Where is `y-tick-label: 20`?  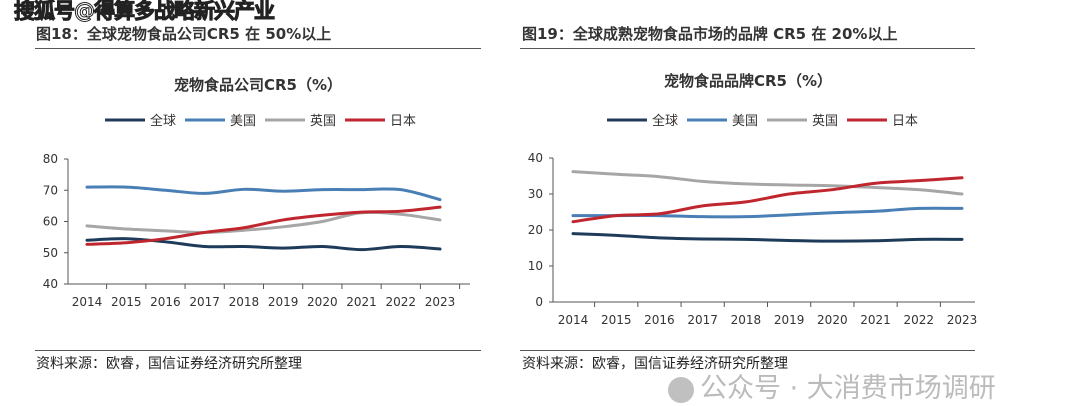 y-tick-label: 20 is located at coordinates (535, 230).